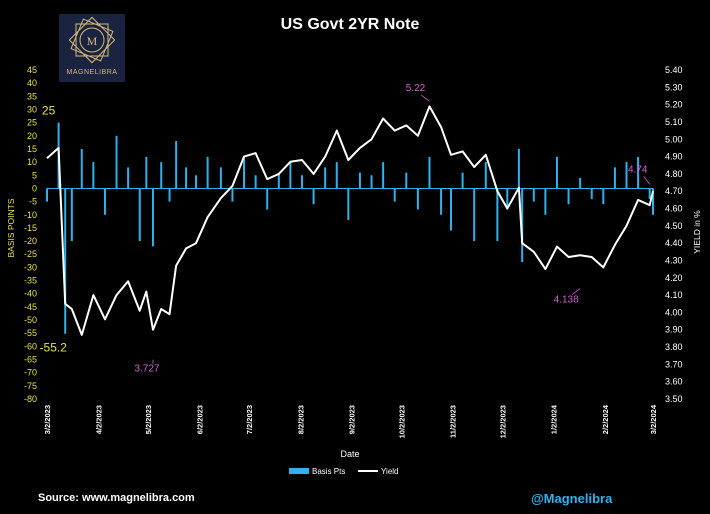 This screenshot has width=710, height=514. I want to click on right-tick-label: 3.90, so click(674, 330).